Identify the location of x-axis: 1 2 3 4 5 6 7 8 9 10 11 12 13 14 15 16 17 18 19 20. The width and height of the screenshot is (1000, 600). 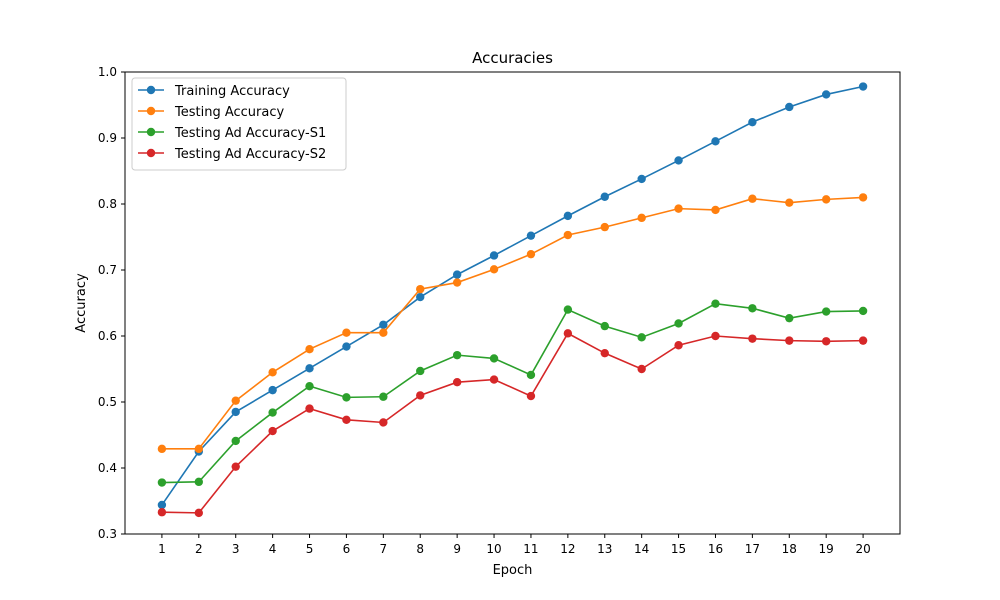
(514, 545).